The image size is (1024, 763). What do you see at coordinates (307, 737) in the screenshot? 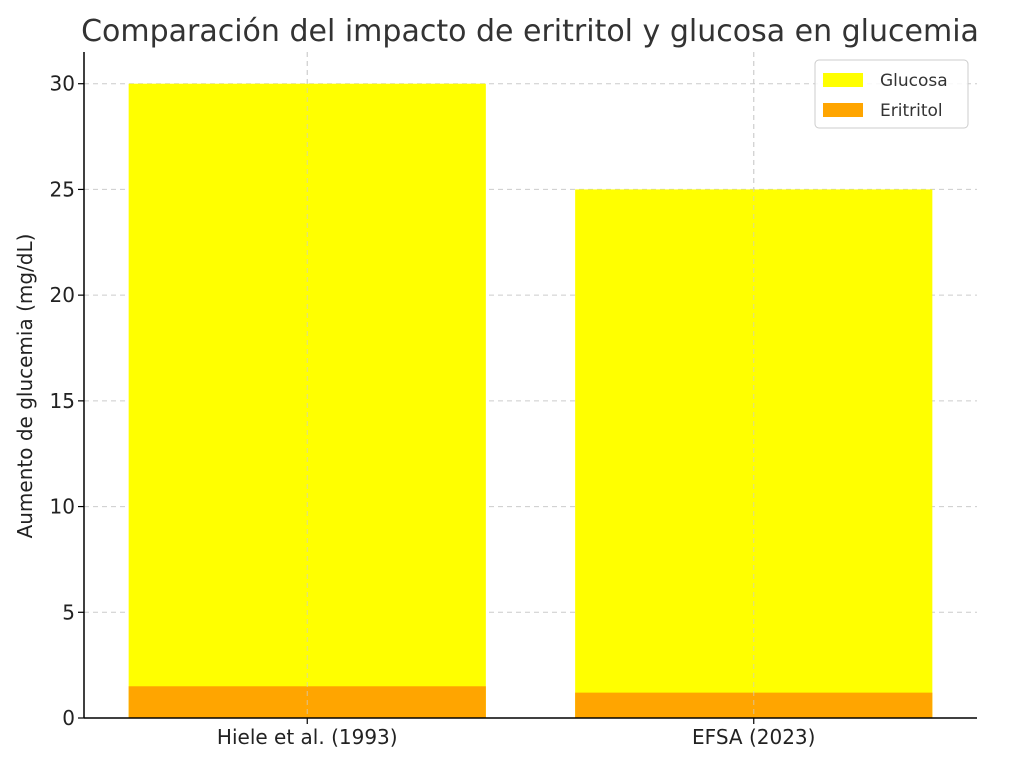
I see `x-tick-label: Hiele et al. (1993)` at bounding box center [307, 737].